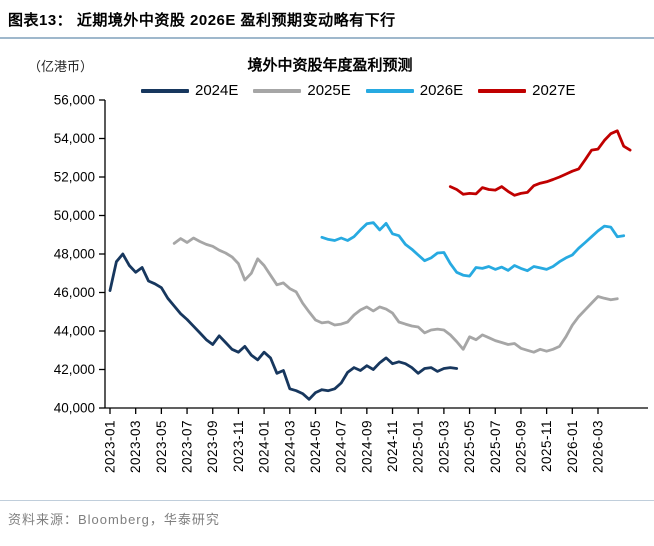  Describe the element at coordinates (597, 446) in the screenshot. I see `x-tick-label: 2026-03` at that location.